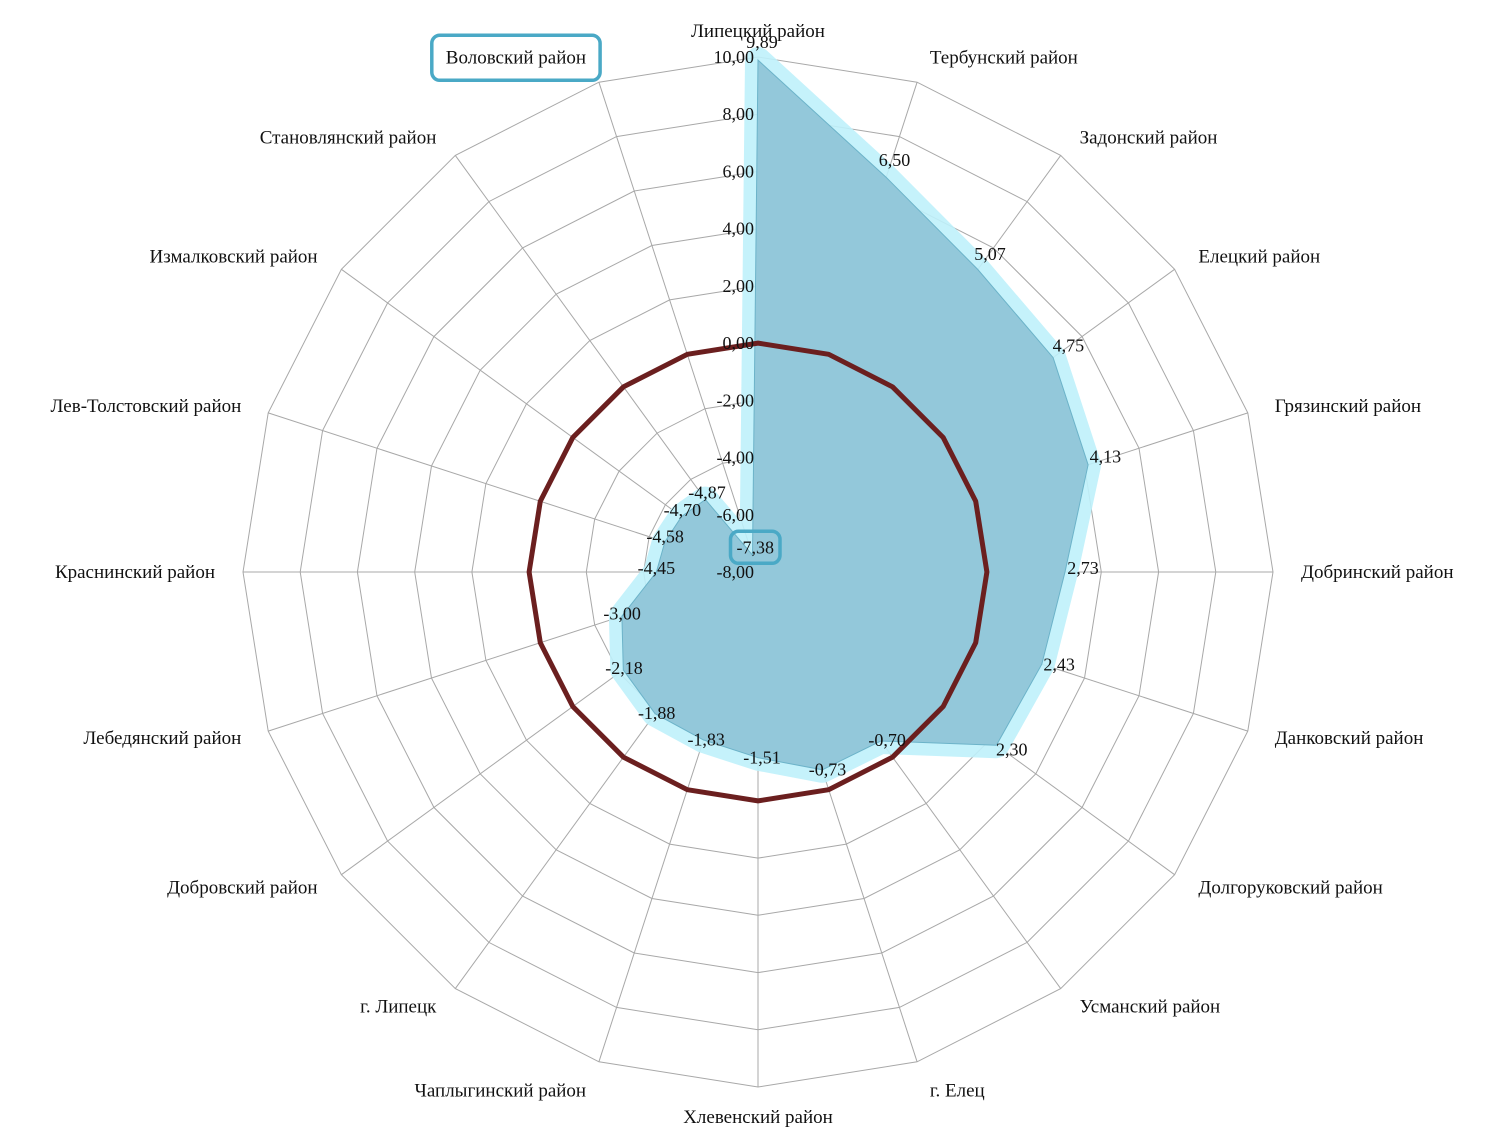 Image resolution: width=1485 pixels, height=1138 pixels. Describe the element at coordinates (734, 57) in the screenshot. I see `tick-label: 10,00` at that location.